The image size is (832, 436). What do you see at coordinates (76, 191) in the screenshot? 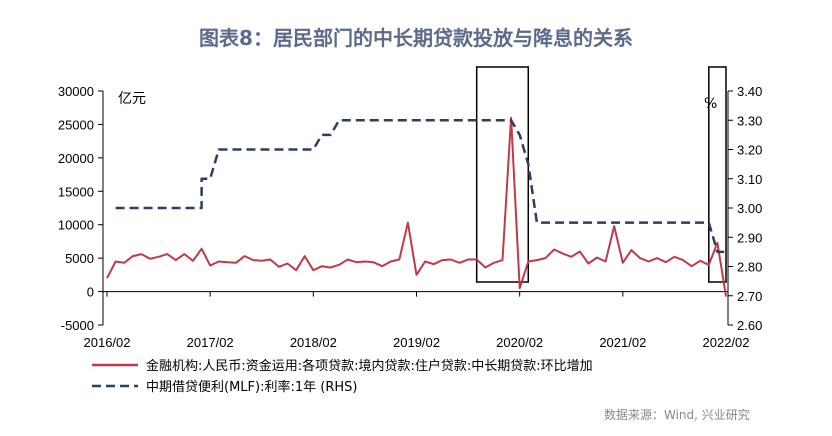
I see `left-tick-label: 15000` at bounding box center [76, 191].